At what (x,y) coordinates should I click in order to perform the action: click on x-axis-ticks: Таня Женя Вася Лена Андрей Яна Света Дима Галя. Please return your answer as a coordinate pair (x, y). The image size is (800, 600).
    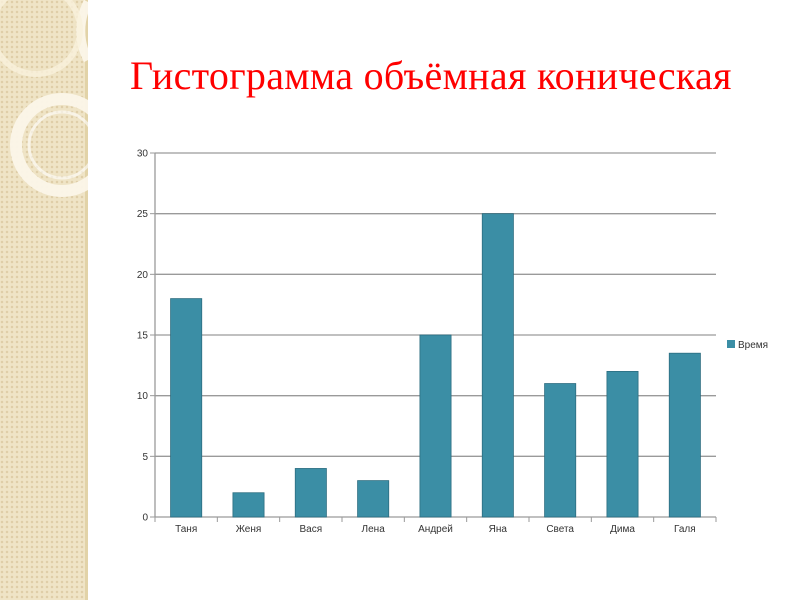
    Looking at the image, I should click on (446, 526).